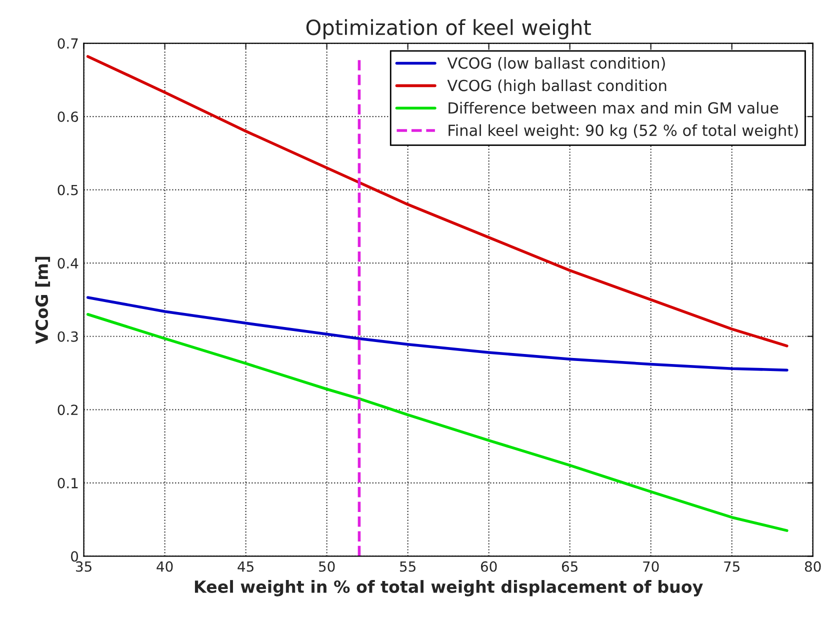 The image size is (838, 618). Describe the element at coordinates (68, 117) in the screenshot. I see `y-tick-label: 0.6` at that location.